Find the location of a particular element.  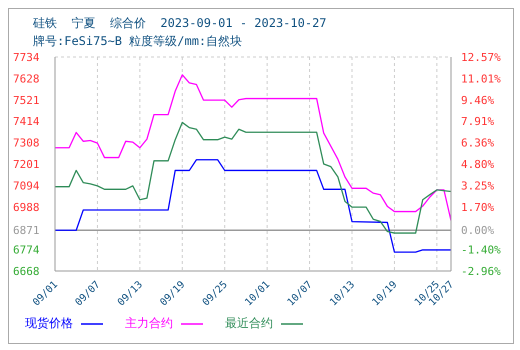

y2-tick-label: 9.46% is located at coordinates (477, 100).